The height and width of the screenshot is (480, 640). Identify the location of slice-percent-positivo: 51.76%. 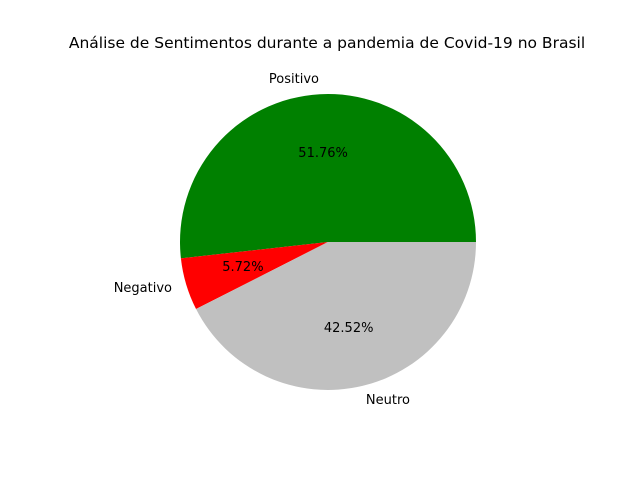
(323, 153).